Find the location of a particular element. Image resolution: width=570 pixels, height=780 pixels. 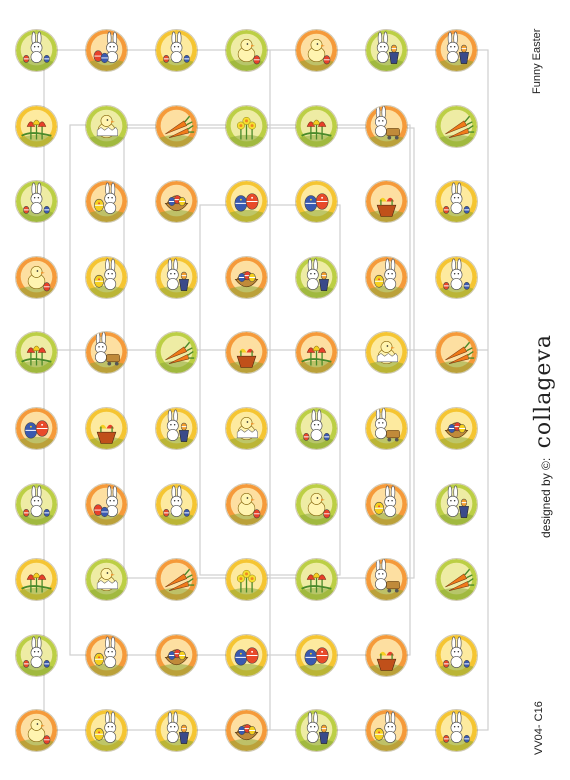

designer-credit: designed by ©: collageva is located at coordinates (543, 436).